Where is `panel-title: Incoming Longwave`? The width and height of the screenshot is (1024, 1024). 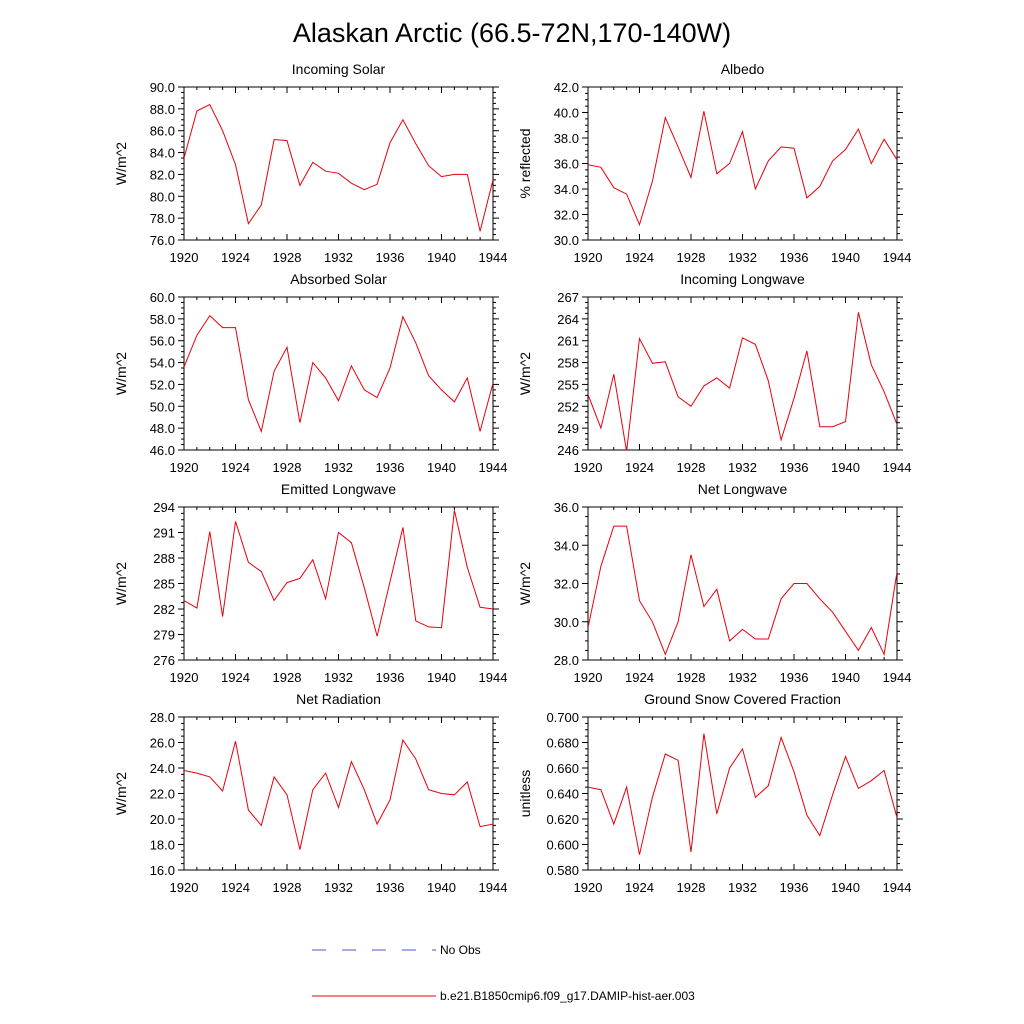 panel-title: Incoming Longwave is located at coordinates (742, 279).